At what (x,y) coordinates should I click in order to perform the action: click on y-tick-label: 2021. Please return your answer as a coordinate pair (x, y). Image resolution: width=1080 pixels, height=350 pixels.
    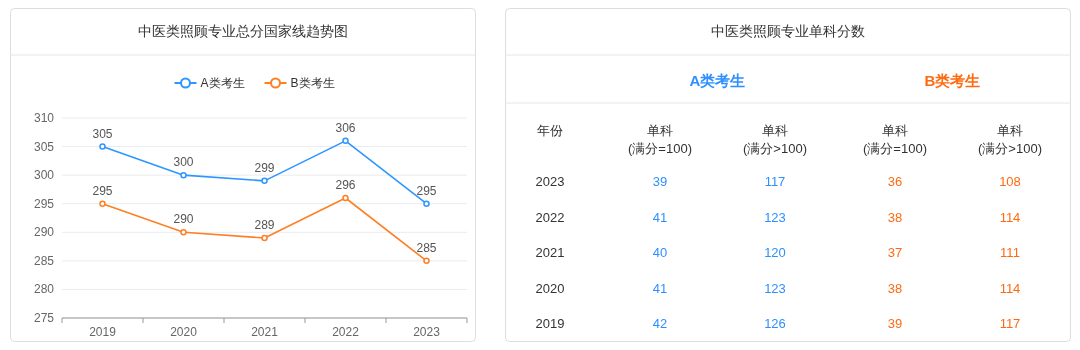
    Looking at the image, I should click on (550, 252).